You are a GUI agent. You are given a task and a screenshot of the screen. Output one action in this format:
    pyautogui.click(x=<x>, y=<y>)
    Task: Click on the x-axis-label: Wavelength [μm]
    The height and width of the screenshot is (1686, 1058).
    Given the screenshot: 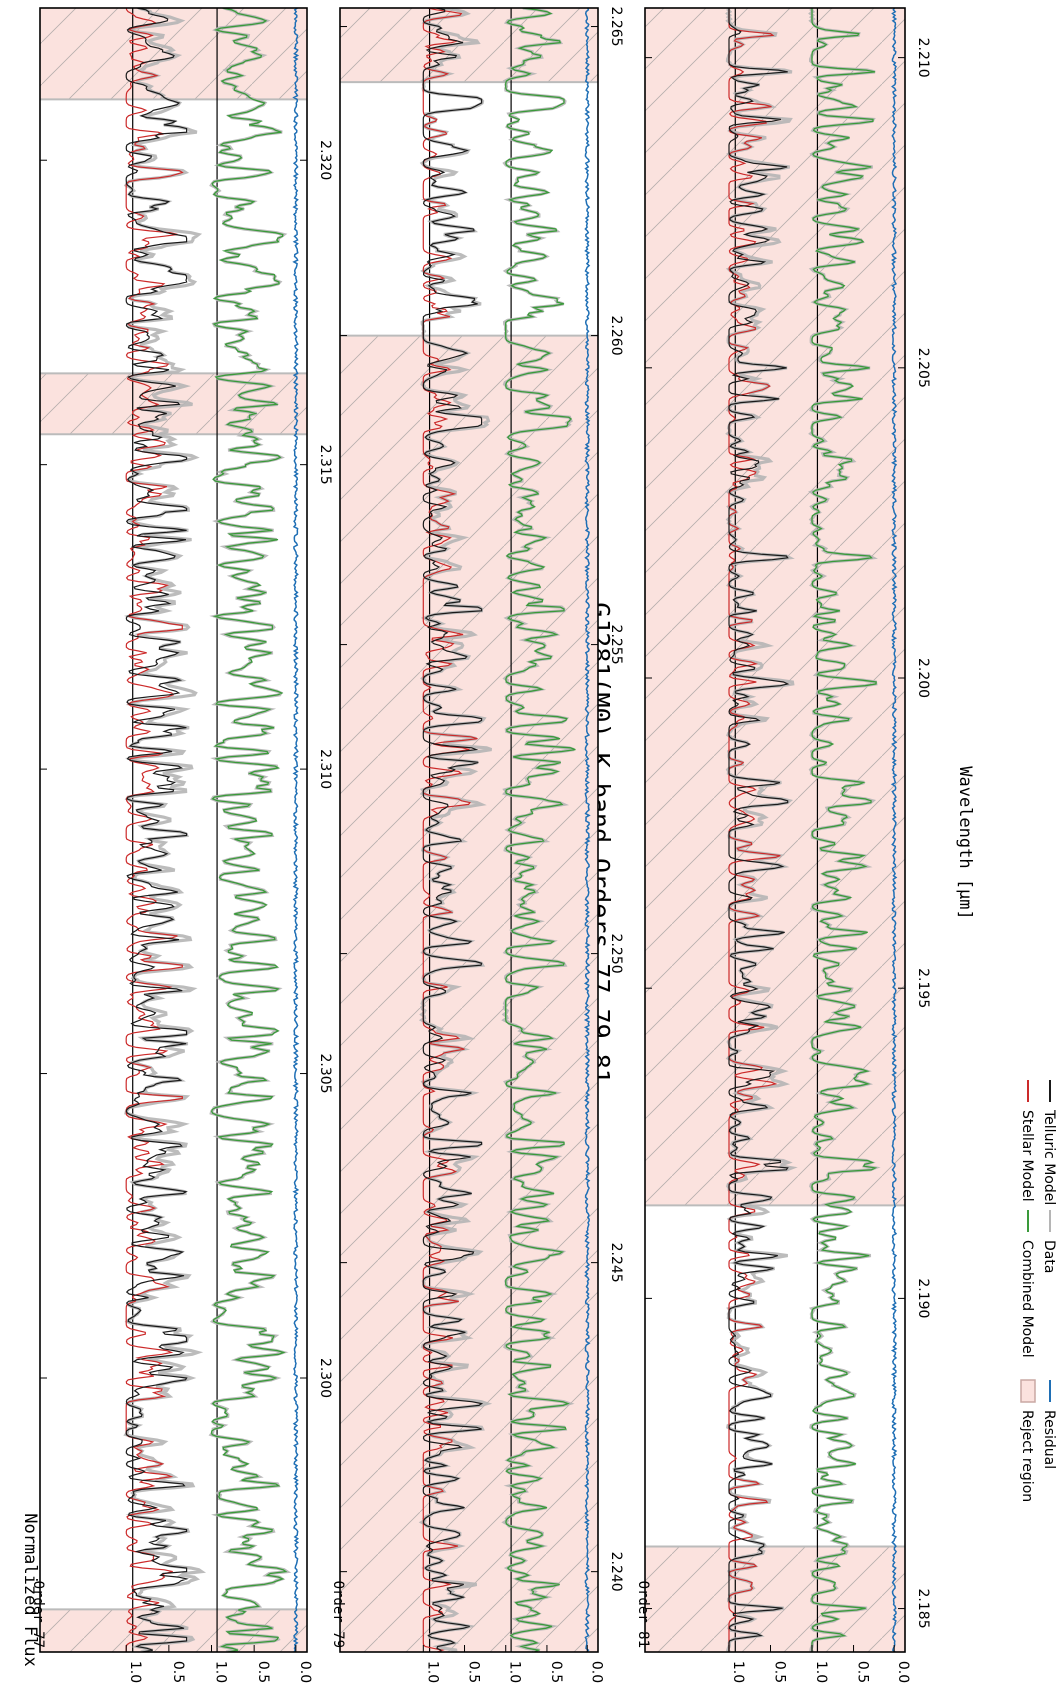 What is the action you would take?
    pyautogui.click(x=965, y=843)
    